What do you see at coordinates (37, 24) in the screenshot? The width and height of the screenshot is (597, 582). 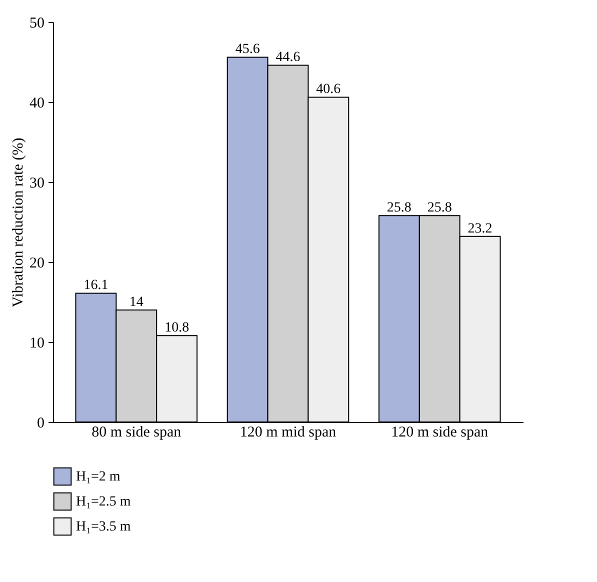 I see `y-tick-label: 50` at bounding box center [37, 24].